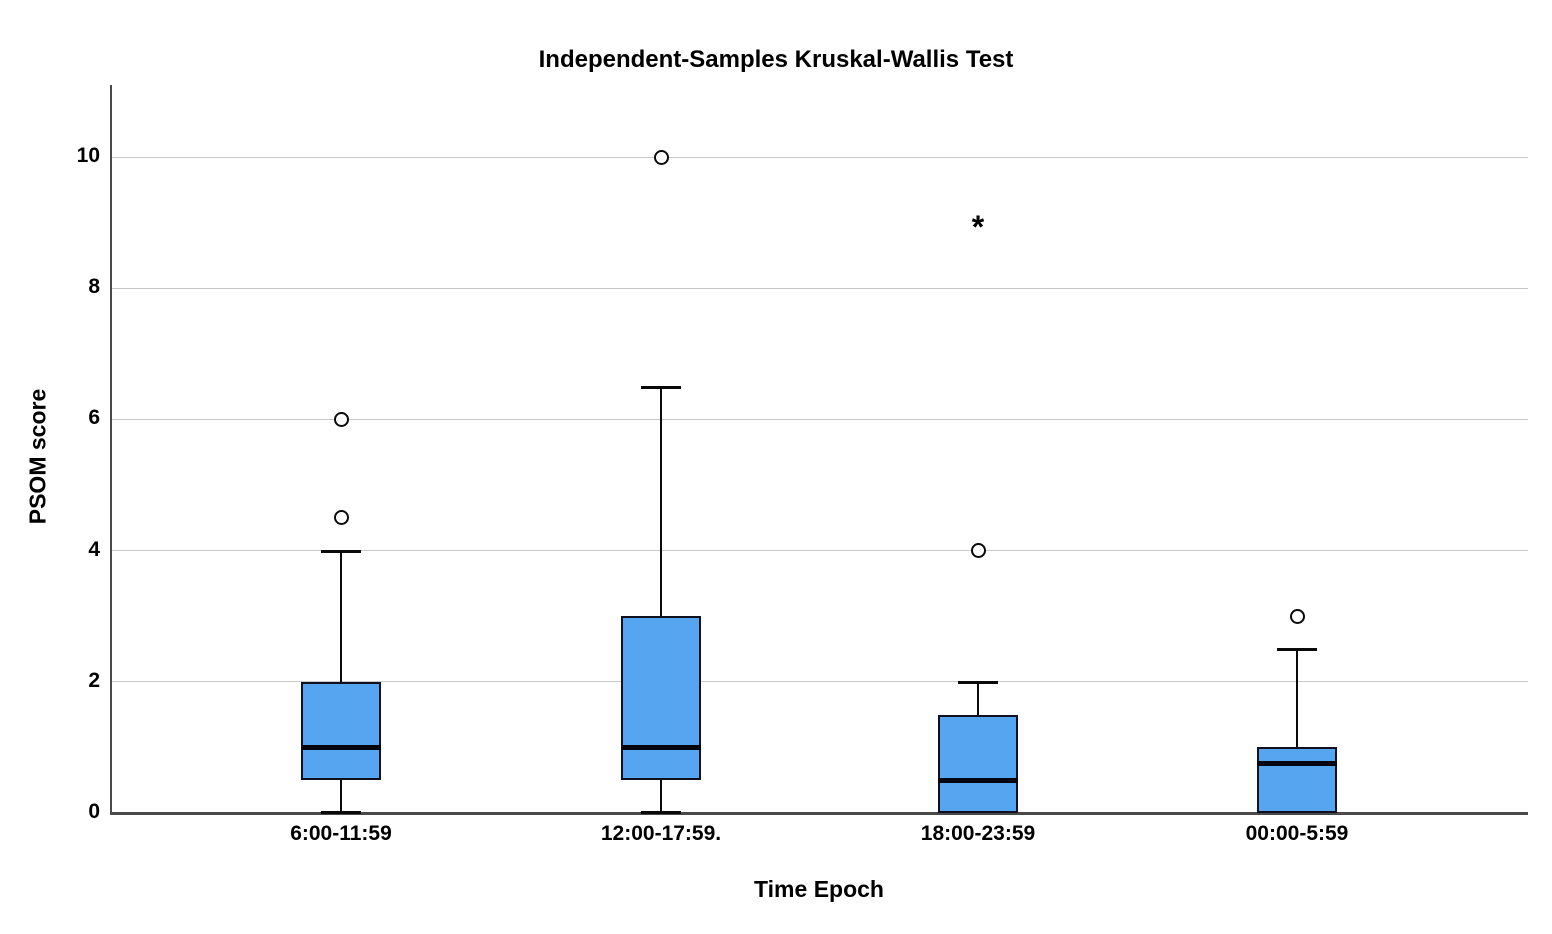  What do you see at coordinates (819, 889) in the screenshot?
I see `x-axis-title: Time Epoch` at bounding box center [819, 889].